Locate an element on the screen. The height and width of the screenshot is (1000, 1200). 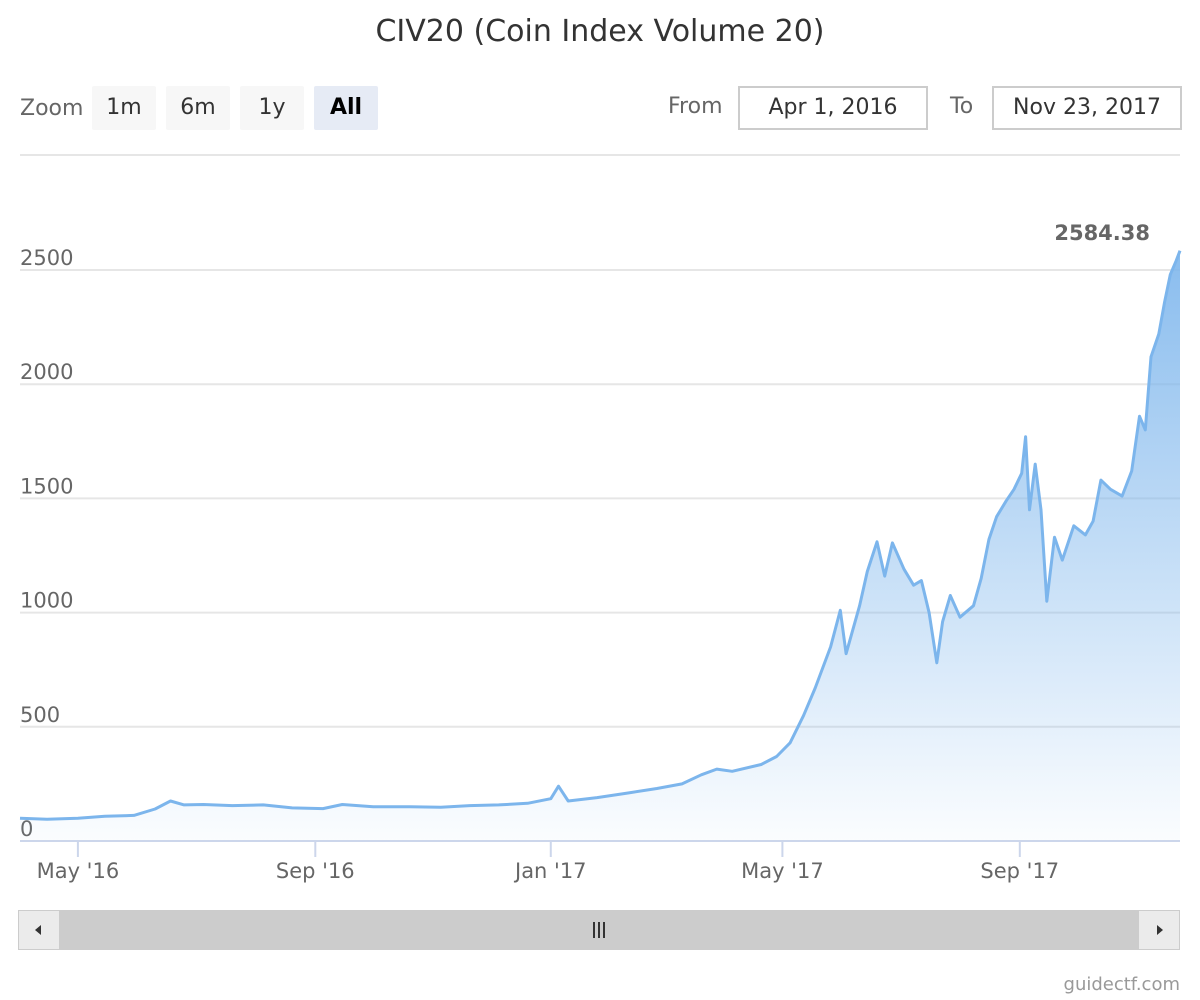
scrollbar-thumb is located at coordinates (599, 930).